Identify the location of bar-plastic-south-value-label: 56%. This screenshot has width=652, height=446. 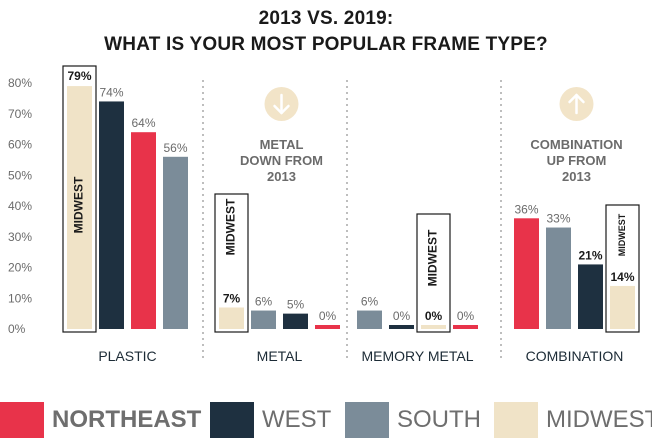
(175, 148).